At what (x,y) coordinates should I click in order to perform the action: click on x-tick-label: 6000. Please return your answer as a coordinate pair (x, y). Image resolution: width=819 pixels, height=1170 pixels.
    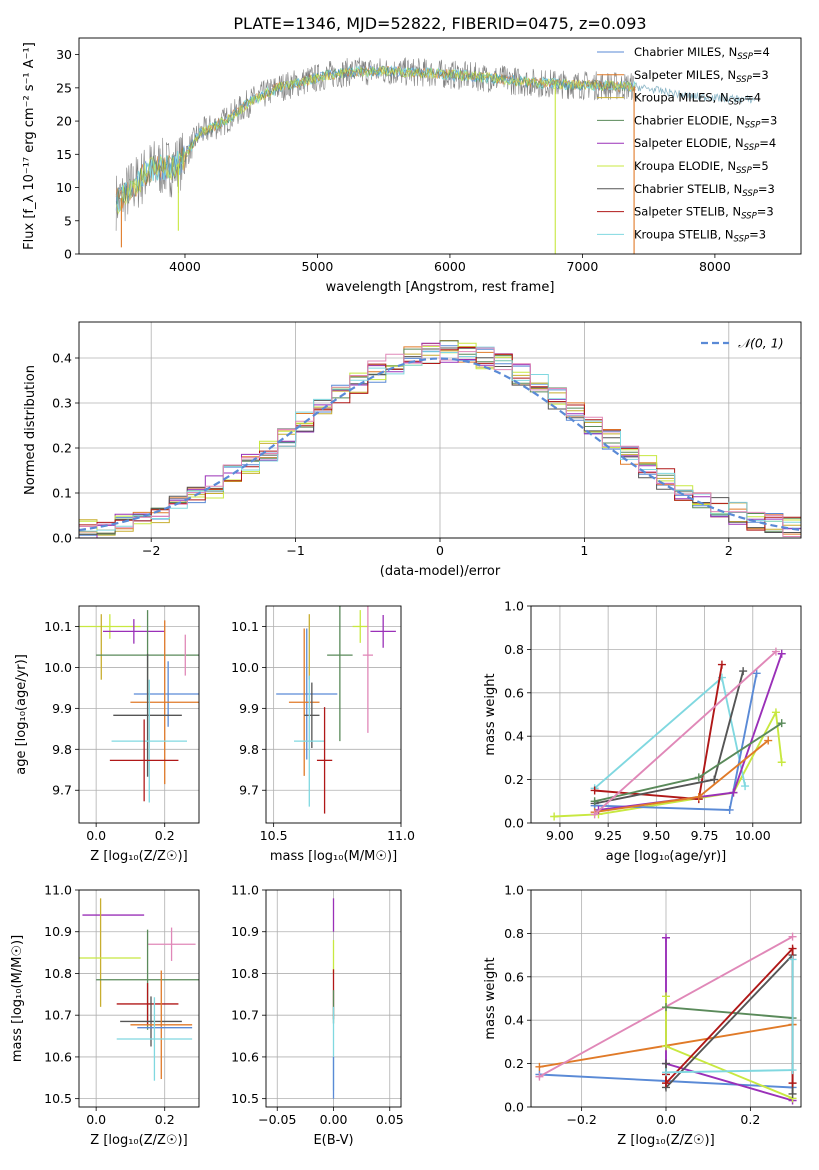
    Looking at the image, I should click on (450, 266).